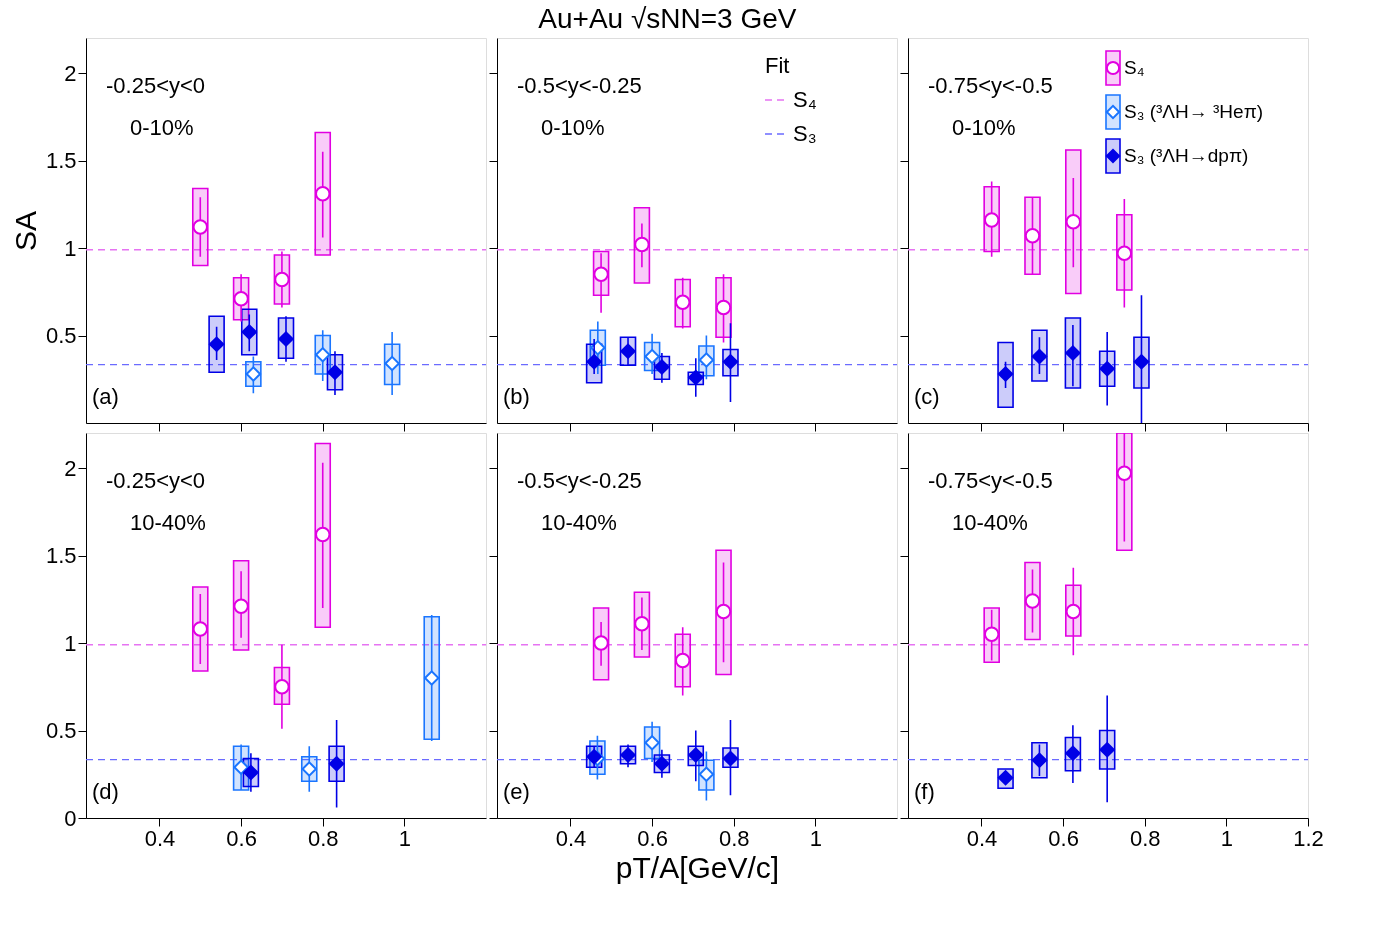 Image resolution: width=1388 pixels, height=940 pixels. Describe the element at coordinates (105, 791) in the screenshot. I see `annotation: (d)` at that location.